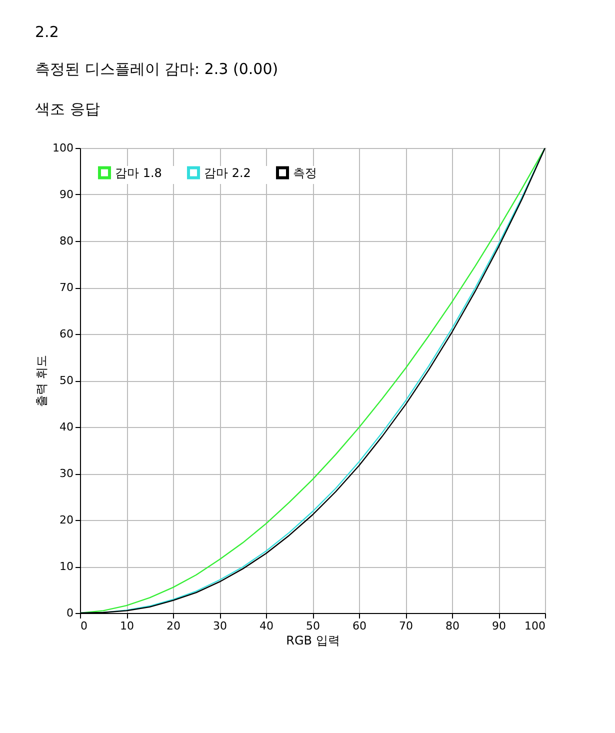 This screenshot has height=733, width=615. What do you see at coordinates (84, 626) in the screenshot?
I see `x-tick-label: 0` at bounding box center [84, 626].